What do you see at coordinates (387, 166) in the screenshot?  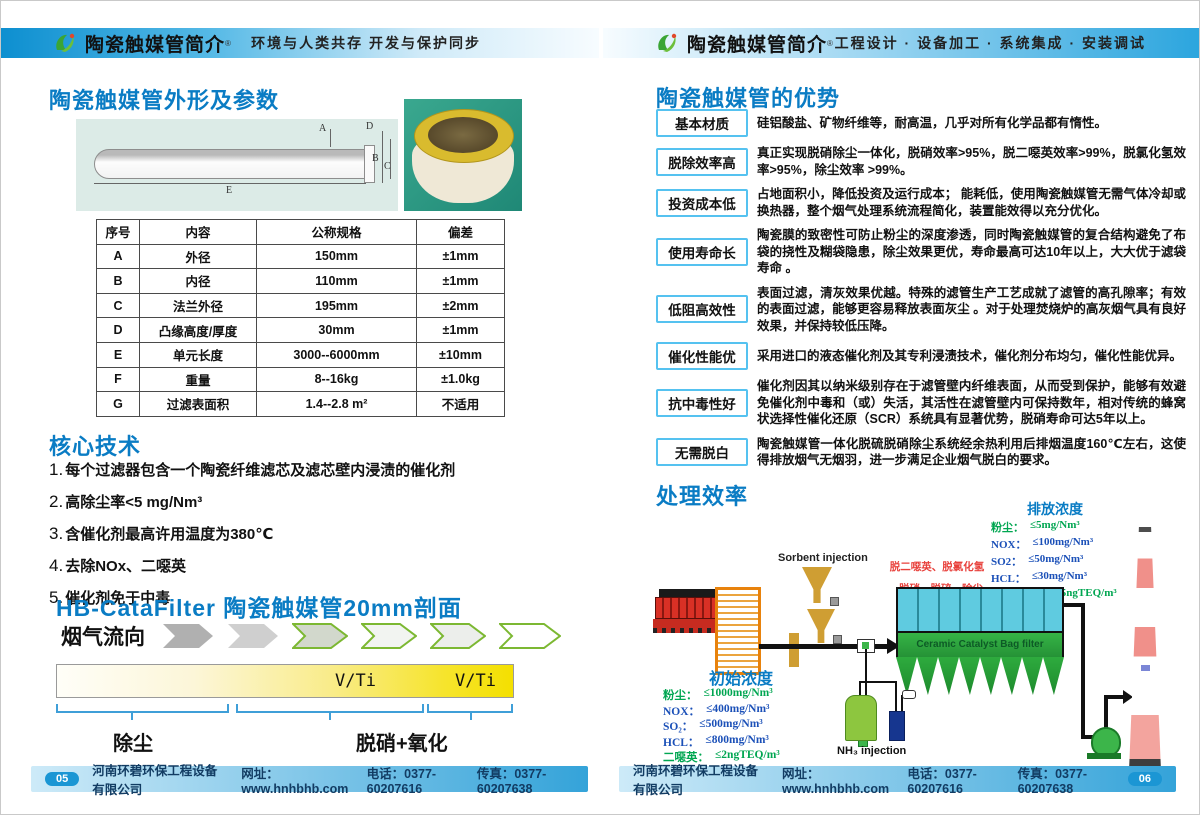 I see `dim-label-C: C` at bounding box center [387, 166].